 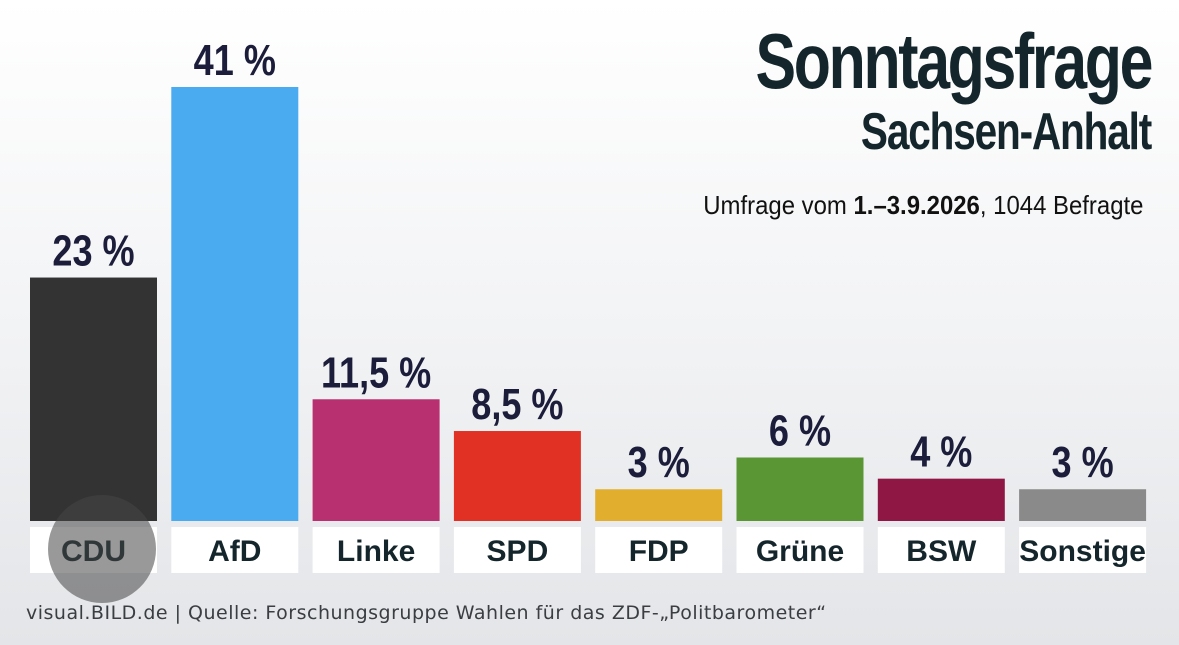 What do you see at coordinates (102, 549) in the screenshot?
I see `lens-overlay-icon` at bounding box center [102, 549].